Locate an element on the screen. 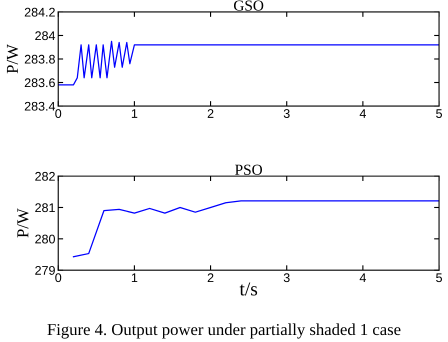 The width and height of the screenshot is (448, 342). y-tick-label: 279 is located at coordinates (45, 270).